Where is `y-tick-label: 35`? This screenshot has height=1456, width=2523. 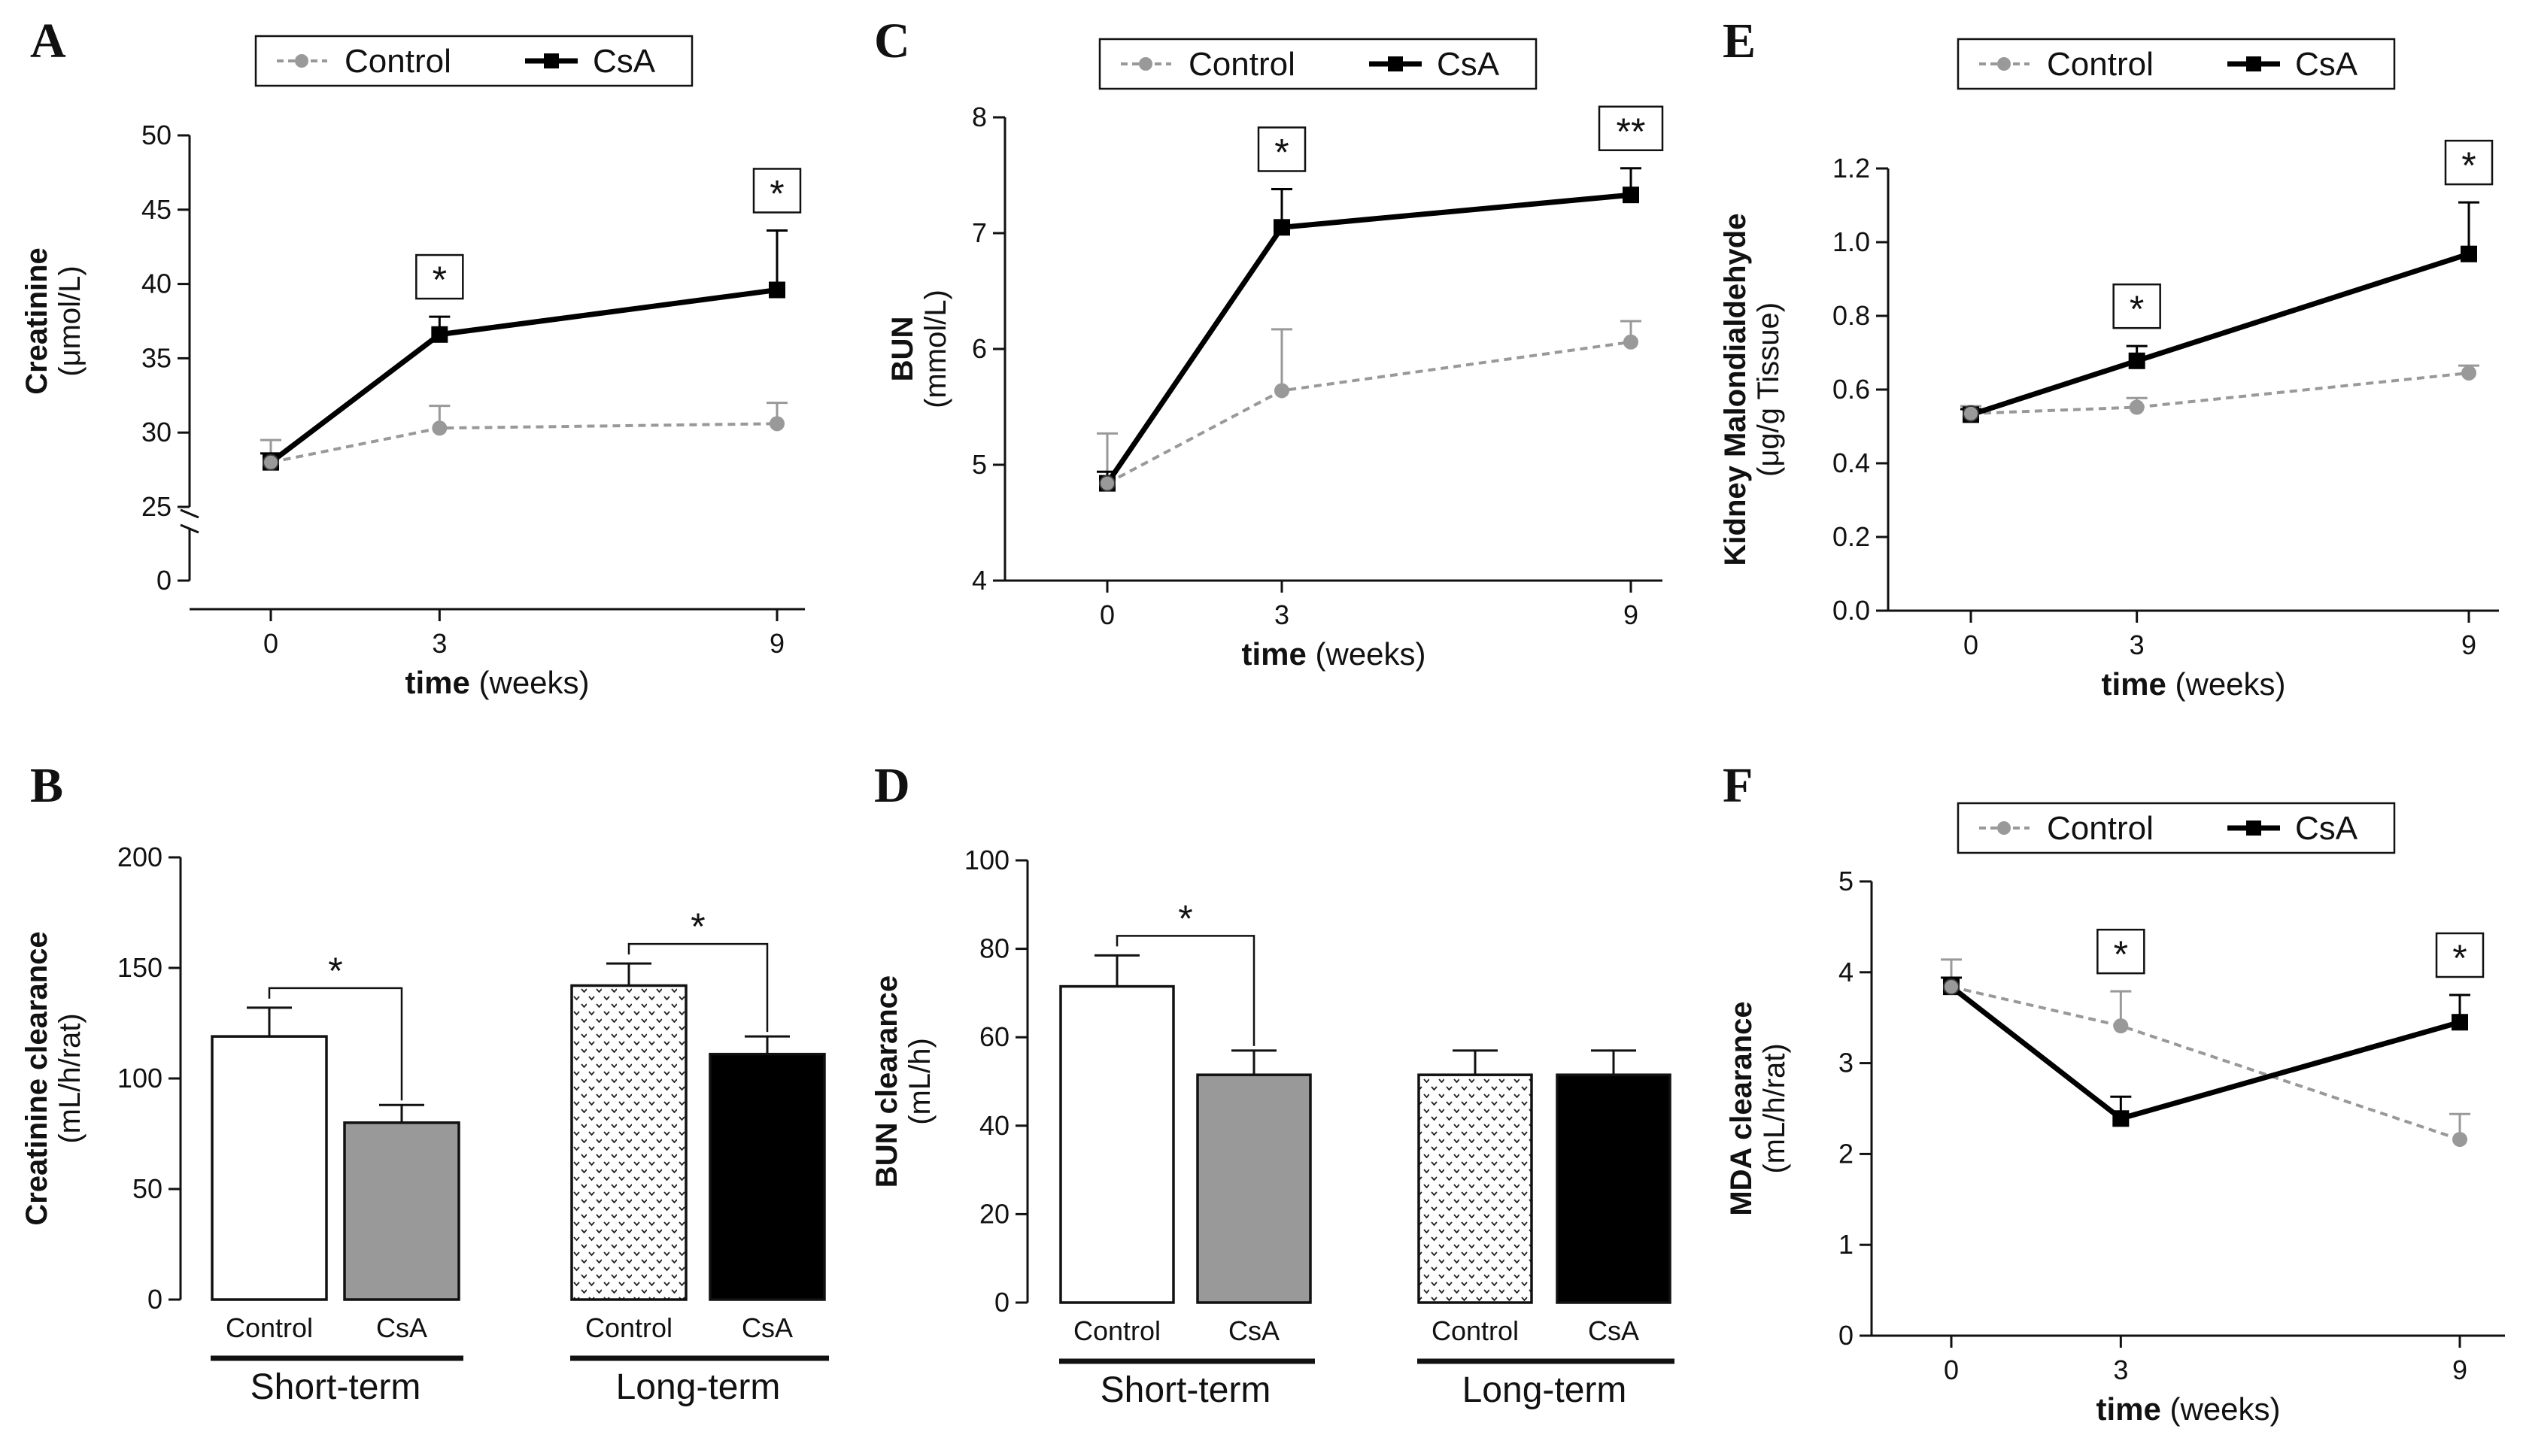
y-tick-label: 35 is located at coordinates (156, 357).